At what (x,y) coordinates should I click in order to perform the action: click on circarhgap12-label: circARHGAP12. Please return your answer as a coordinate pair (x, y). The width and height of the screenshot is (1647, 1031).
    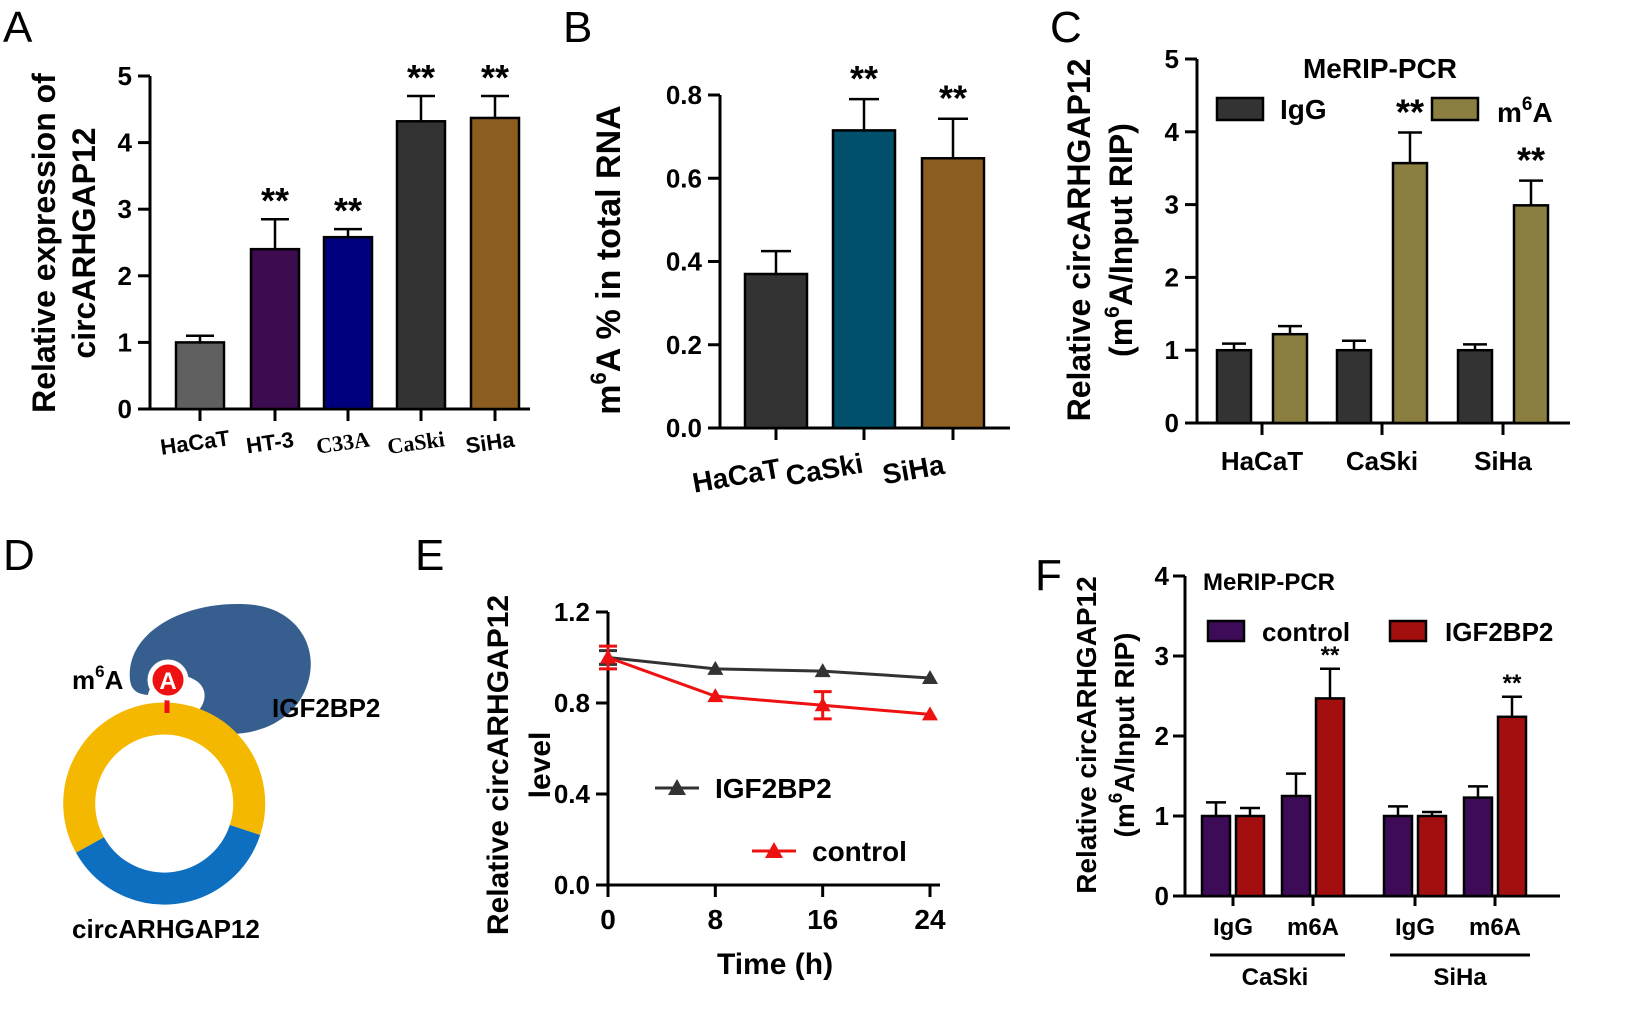
    Looking at the image, I should click on (166, 929).